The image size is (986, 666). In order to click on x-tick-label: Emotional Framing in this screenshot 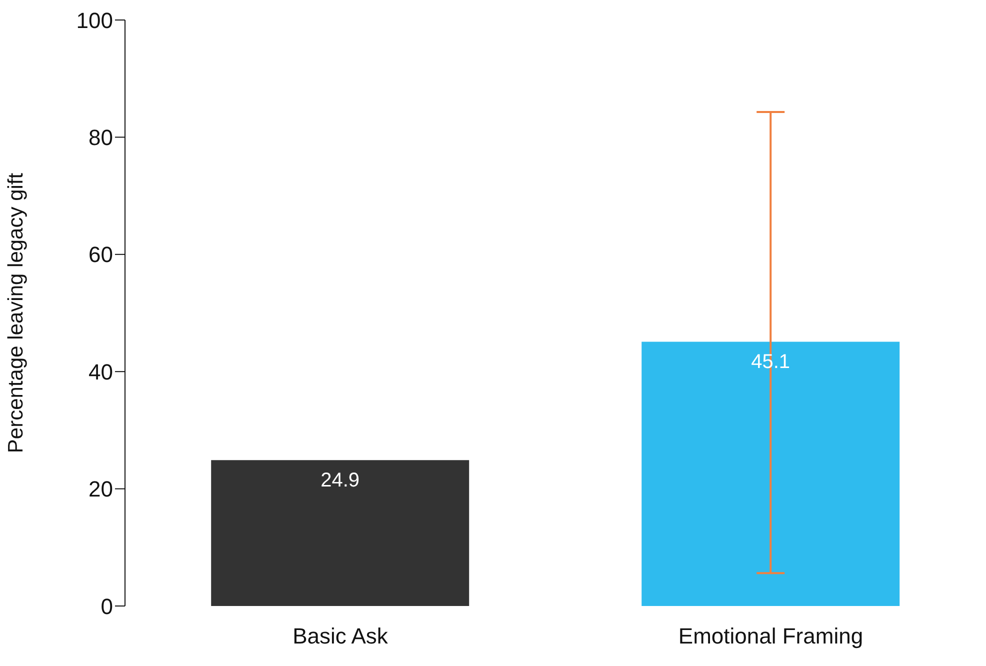, I will do `click(771, 636)`.